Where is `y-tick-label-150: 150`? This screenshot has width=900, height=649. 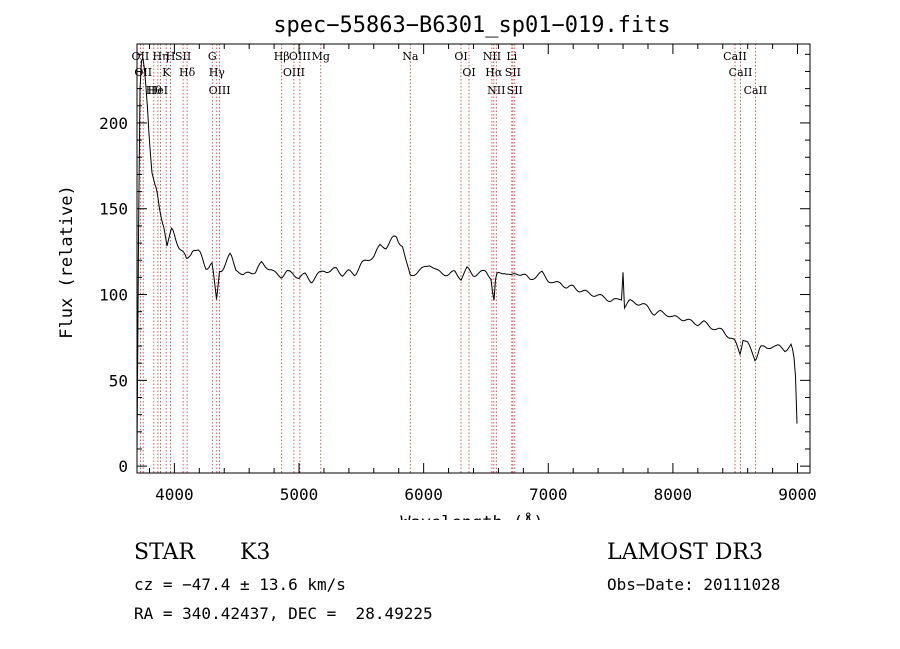 y-tick-label-150: 150 is located at coordinates (113, 209).